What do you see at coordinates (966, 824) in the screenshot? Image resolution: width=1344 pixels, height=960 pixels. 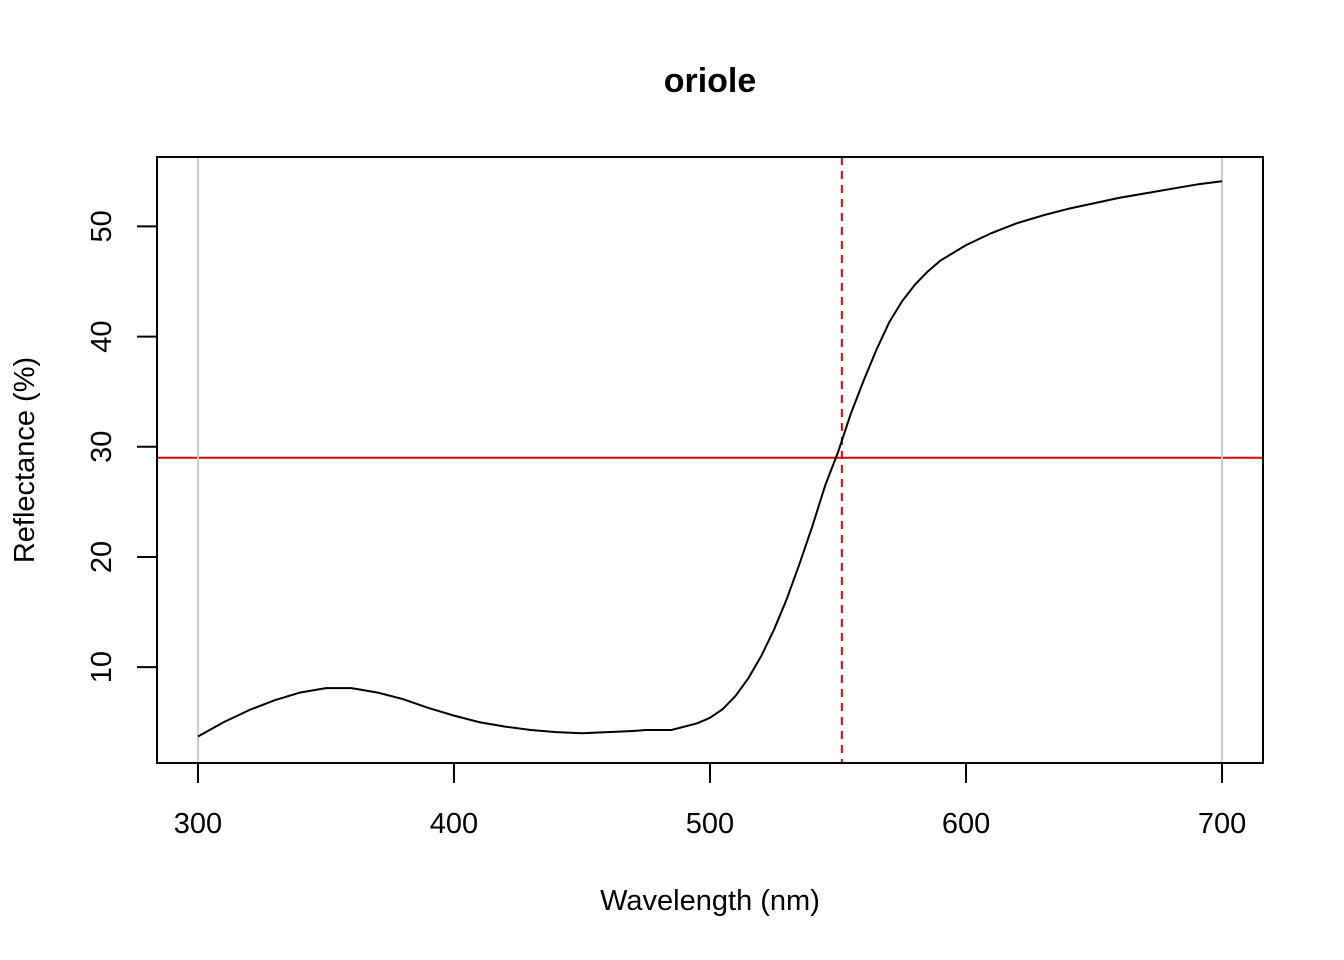 I see `x-tick-label-600: 600` at bounding box center [966, 824].